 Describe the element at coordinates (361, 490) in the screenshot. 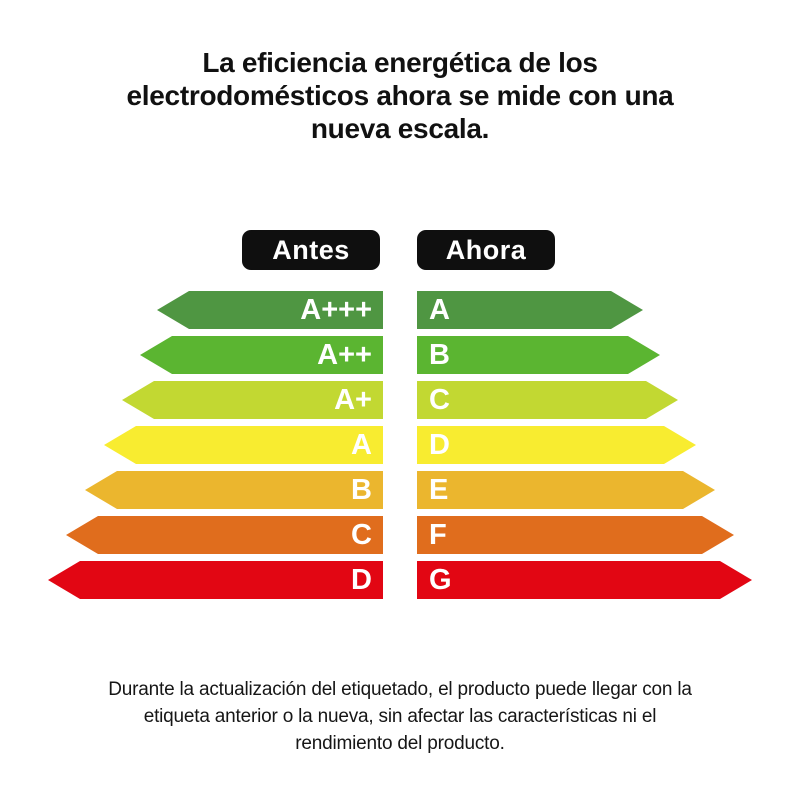

I see `before-rating-label: B` at that location.